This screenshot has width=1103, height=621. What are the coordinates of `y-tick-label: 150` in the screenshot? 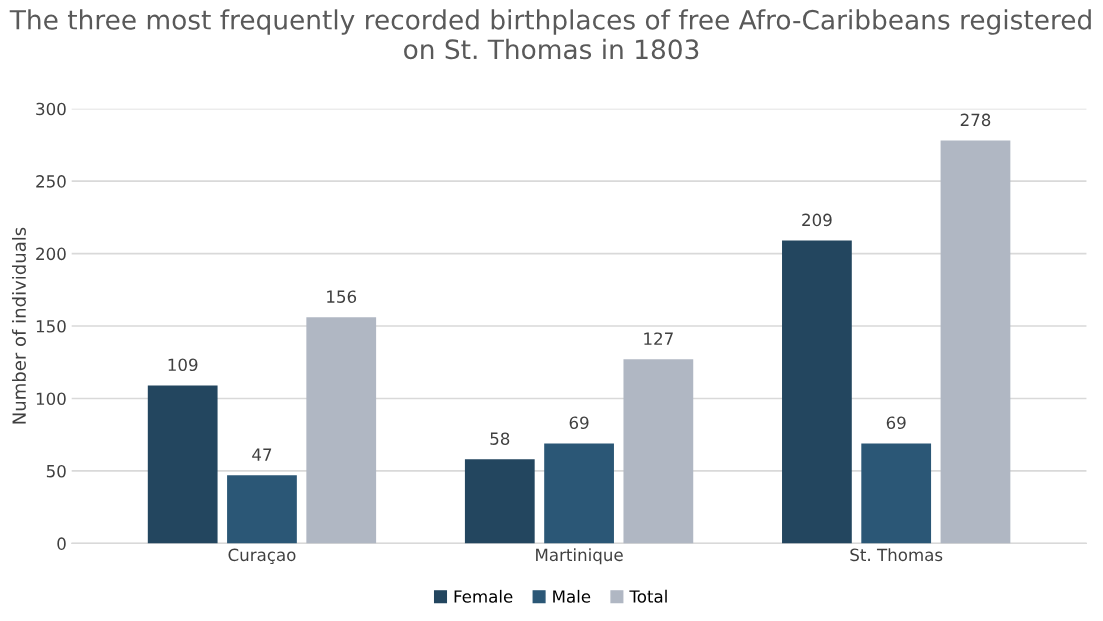 It's located at (51, 326).